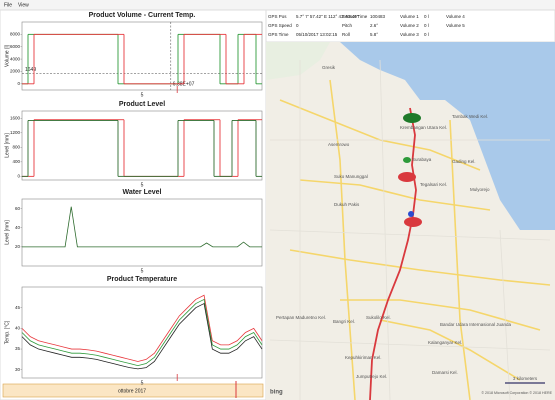 The image size is (555, 400). What do you see at coordinates (298, 61) in the screenshot?
I see `map-park` at bounding box center [298, 61].